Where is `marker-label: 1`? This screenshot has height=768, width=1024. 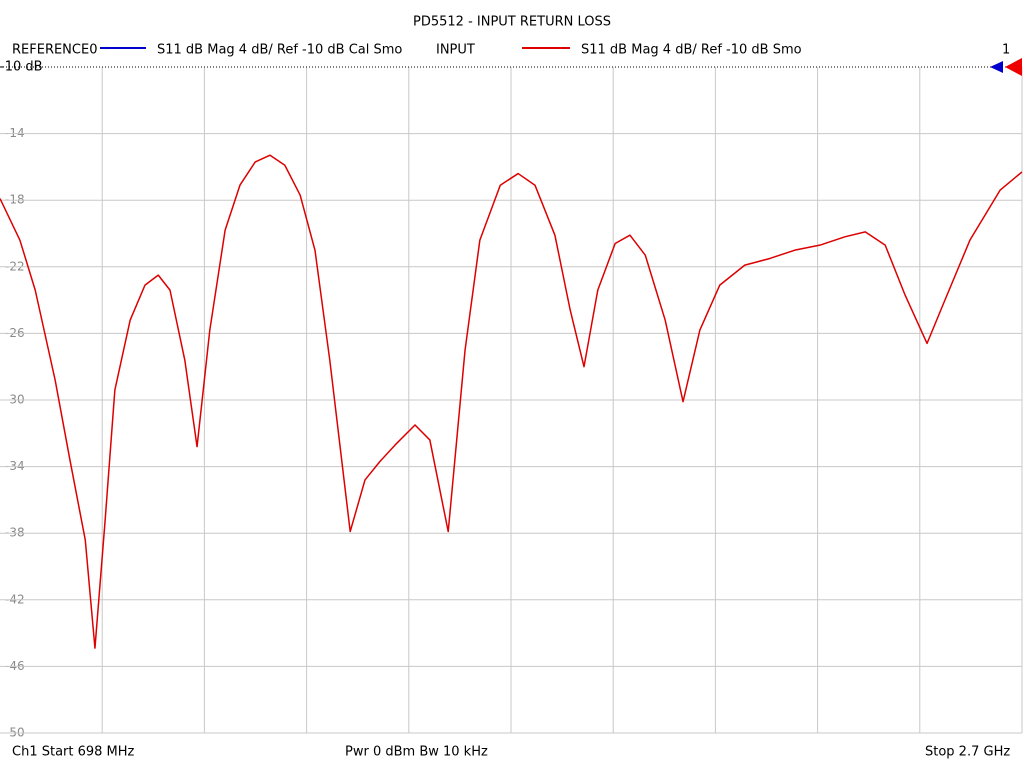 marker-label: 1 is located at coordinates (1006, 50).